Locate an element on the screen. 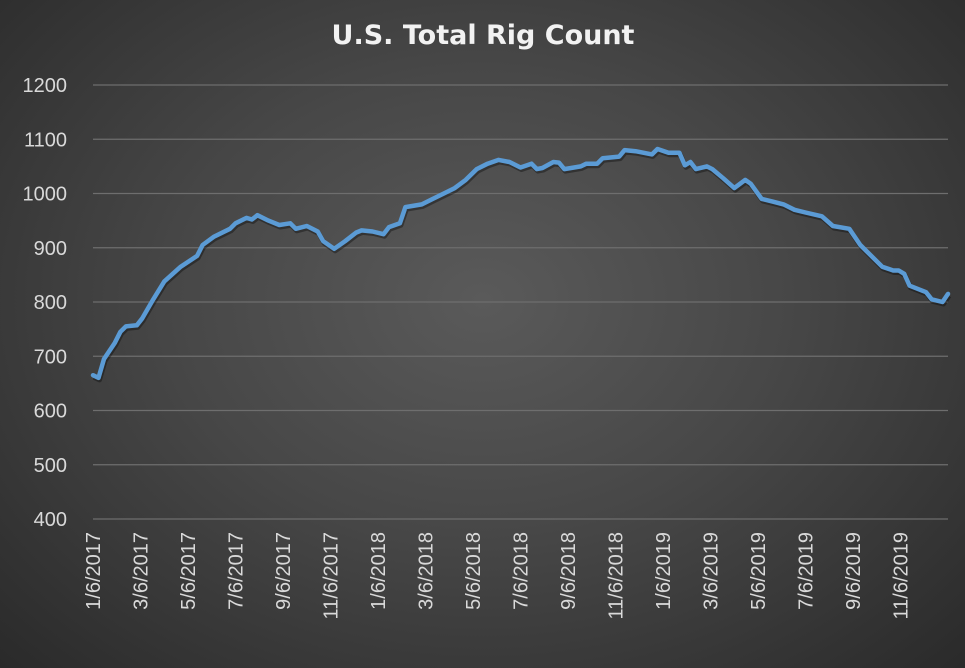  x-tick-label: 5/6/2018 is located at coordinates (474, 571).